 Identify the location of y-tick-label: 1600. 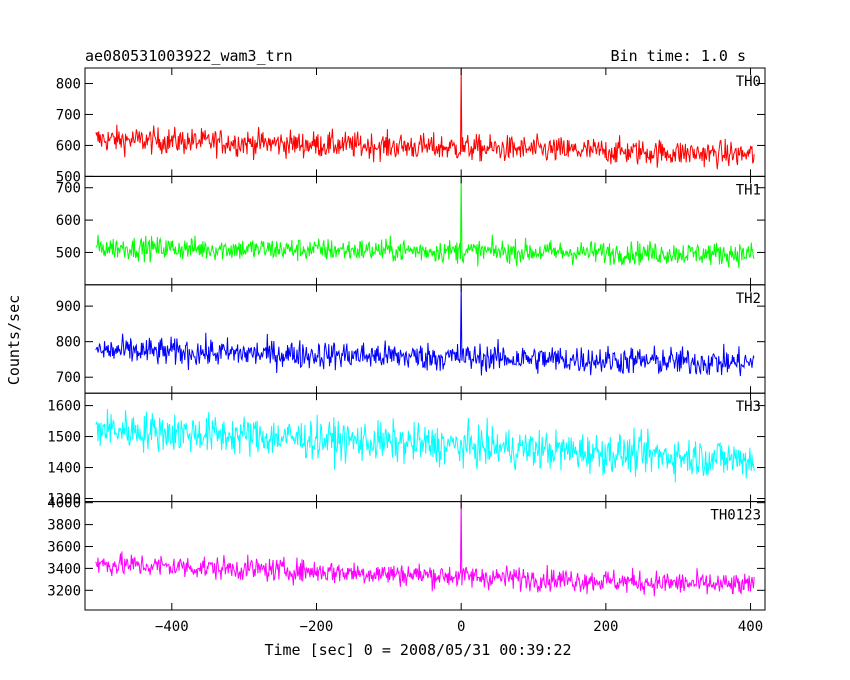
(64, 407).